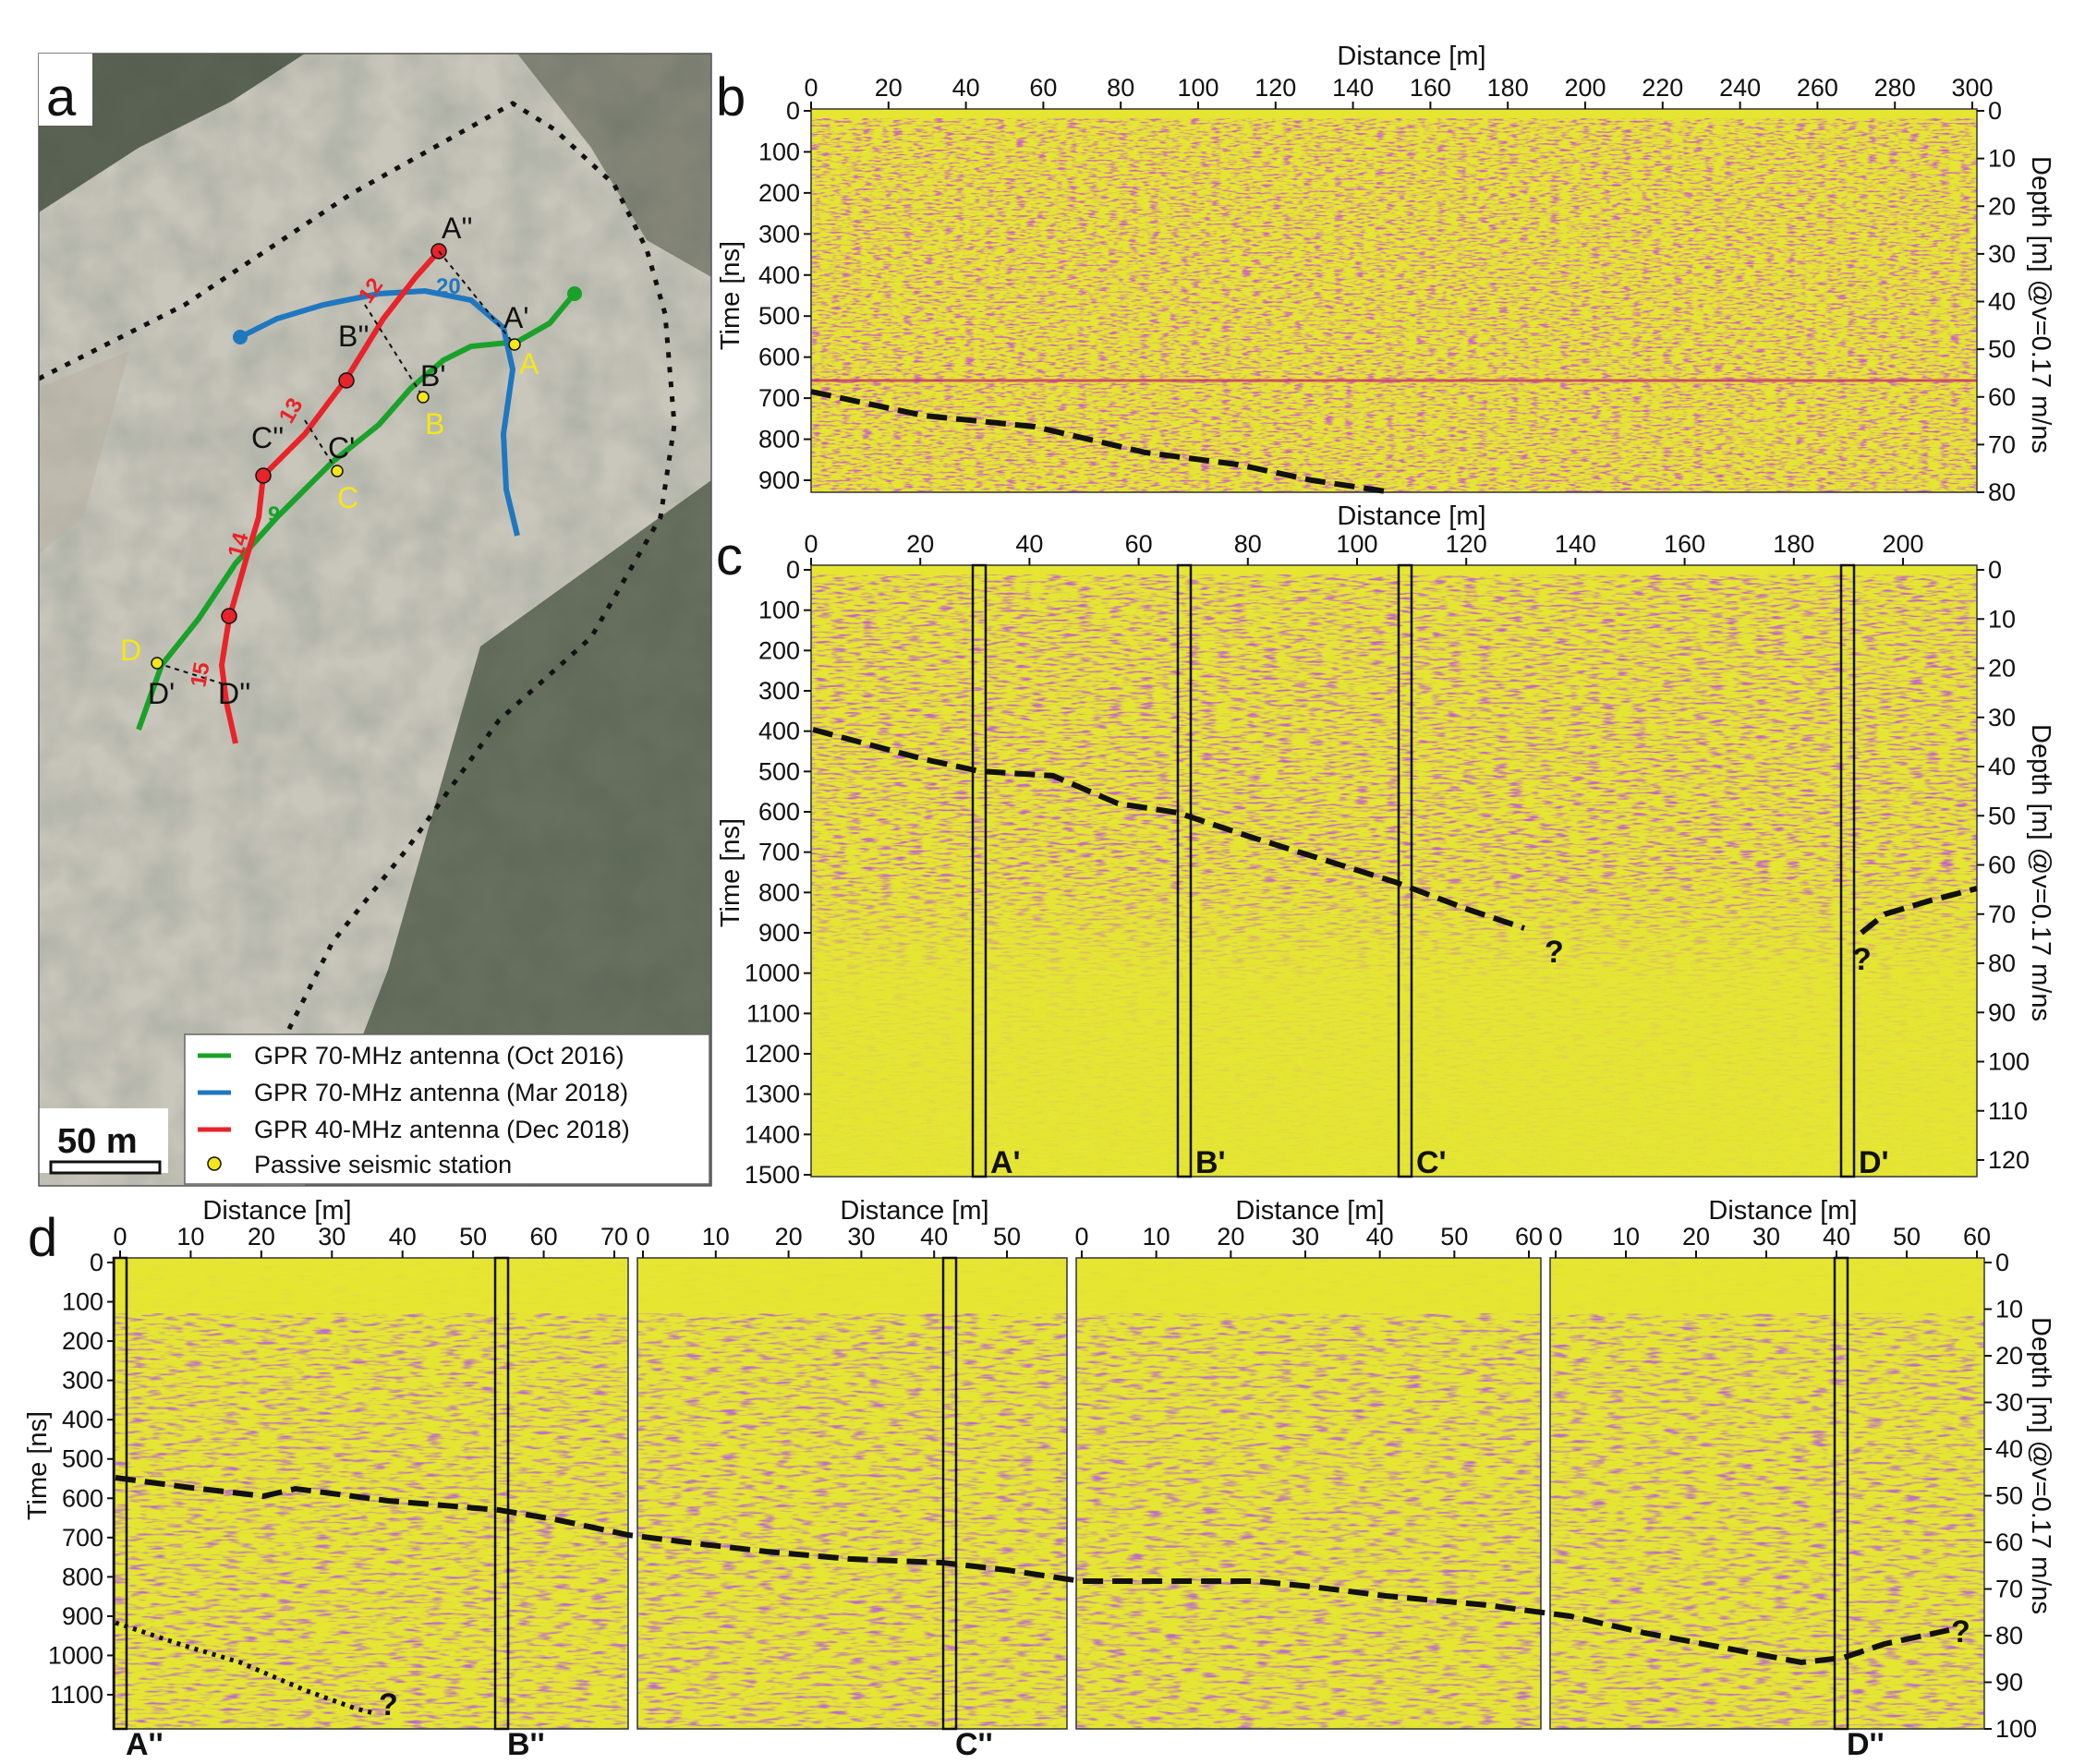 The width and height of the screenshot is (2097, 1764). What do you see at coordinates (1466, 544) in the screenshot?
I see `c-x-tick-label: 120` at bounding box center [1466, 544].